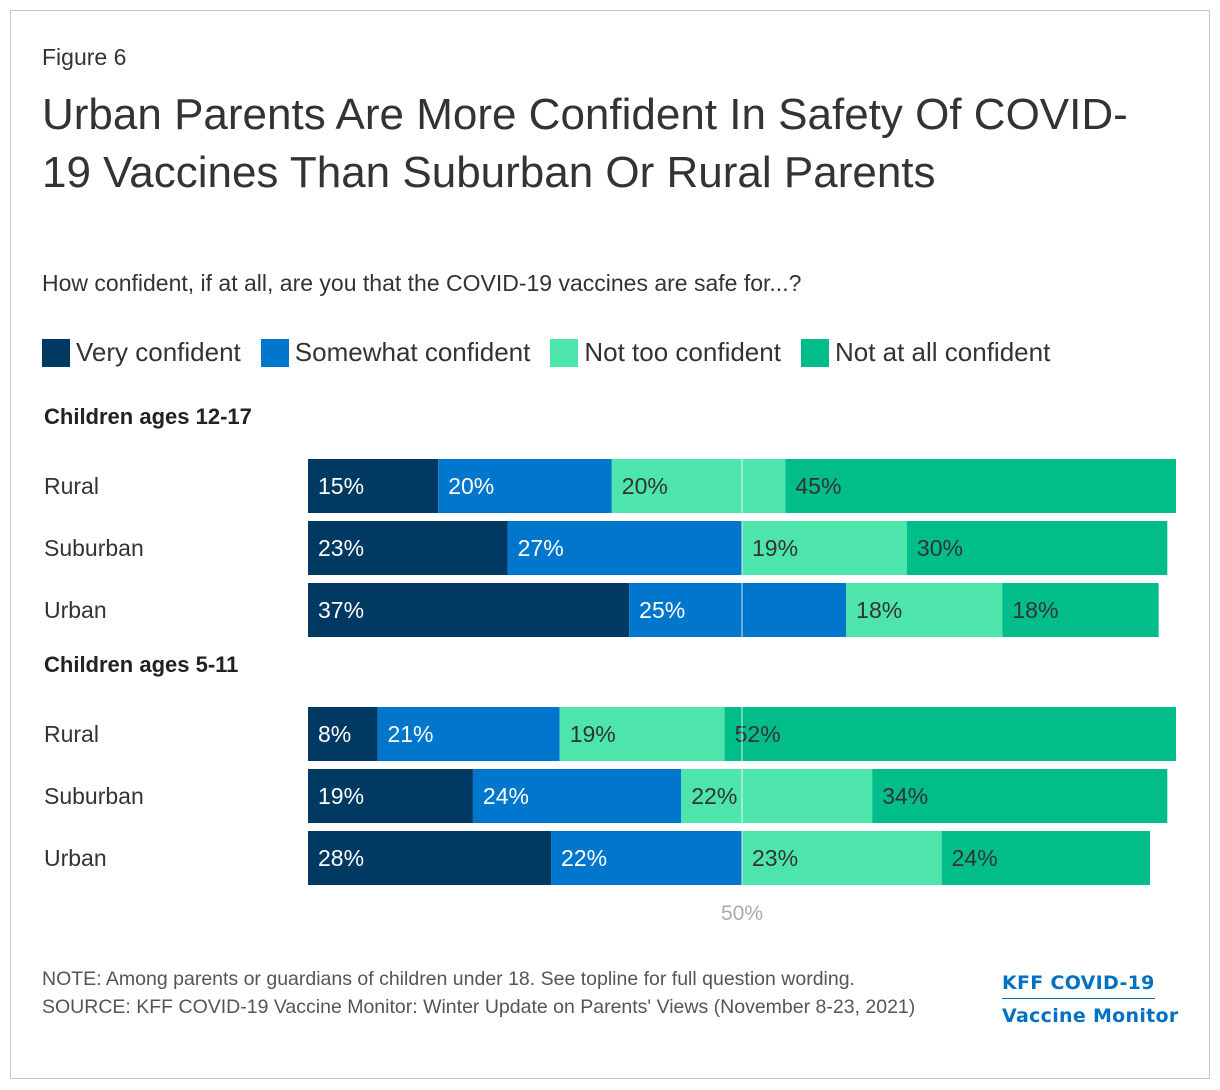 This screenshot has height=1090, width=1220. I want to click on group-heading: Children ages 5-11, so click(141, 664).